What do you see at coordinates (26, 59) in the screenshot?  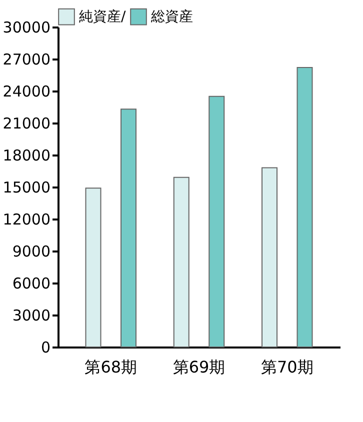 I see `y-tick-label: 27000` at bounding box center [26, 59].